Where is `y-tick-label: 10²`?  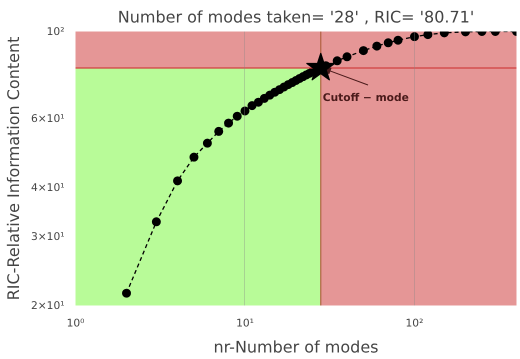 y-tick-label: 10² is located at coordinates (55, 31).